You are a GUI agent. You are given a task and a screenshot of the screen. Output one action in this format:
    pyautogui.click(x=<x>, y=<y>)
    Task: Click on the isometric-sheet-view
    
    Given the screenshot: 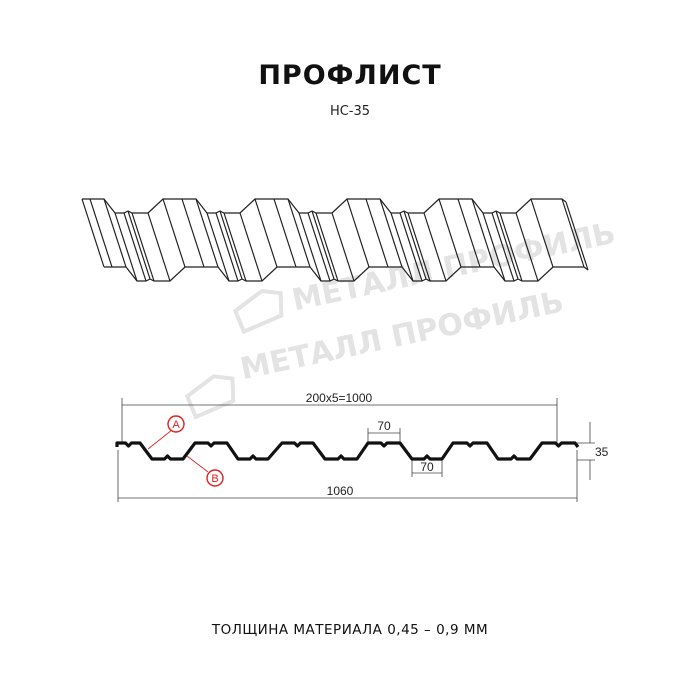 What is the action you would take?
    pyautogui.click(x=335, y=240)
    